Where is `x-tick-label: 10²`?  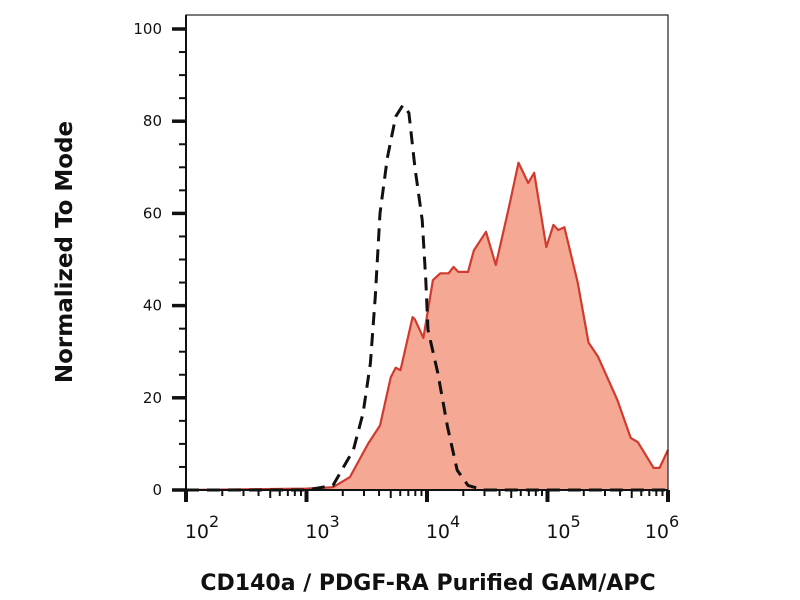
x-tick-label: 10² is located at coordinates (202, 527).